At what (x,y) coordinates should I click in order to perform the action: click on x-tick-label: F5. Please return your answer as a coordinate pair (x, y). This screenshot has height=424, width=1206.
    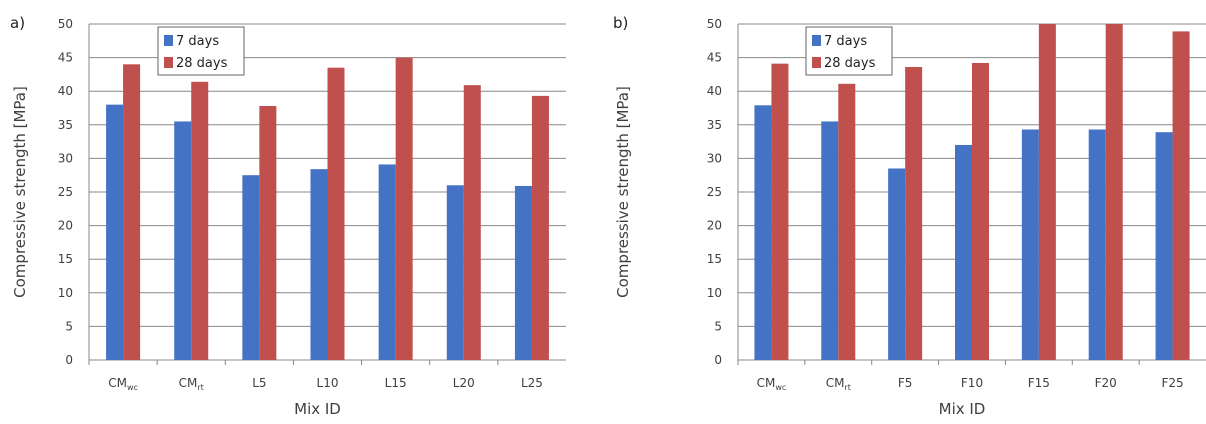
    Looking at the image, I should click on (905, 383).